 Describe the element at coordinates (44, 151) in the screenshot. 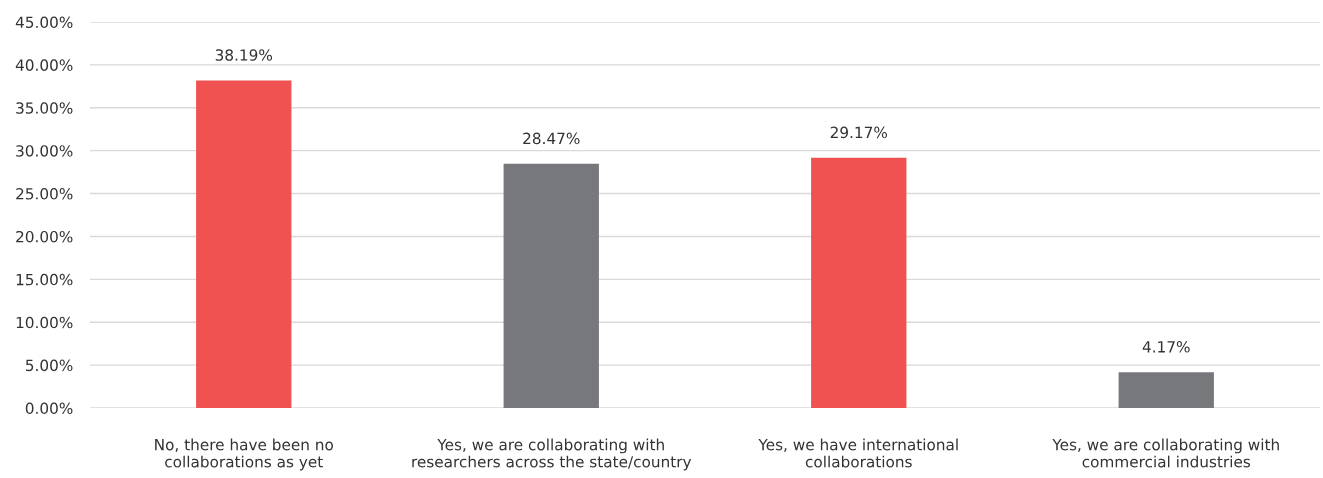

I see `y-tick-label: 30.00%` at that location.